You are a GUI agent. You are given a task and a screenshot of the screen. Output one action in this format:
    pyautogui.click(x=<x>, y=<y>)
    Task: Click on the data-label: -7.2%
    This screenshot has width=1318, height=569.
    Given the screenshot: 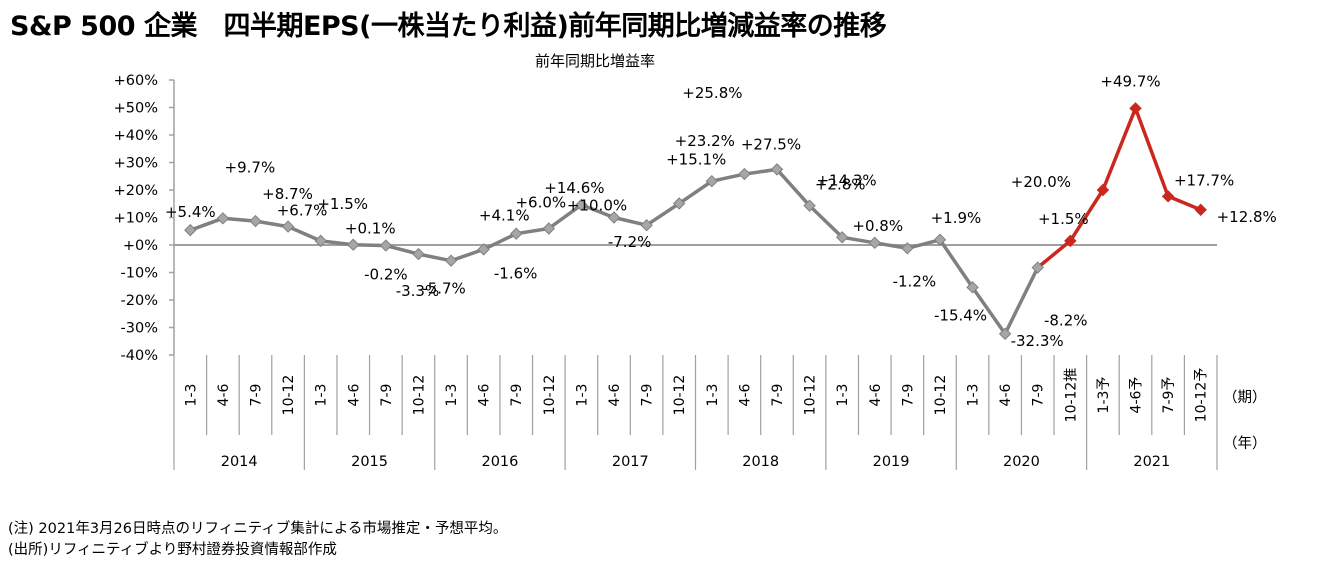 What is the action you would take?
    pyautogui.click(x=630, y=242)
    